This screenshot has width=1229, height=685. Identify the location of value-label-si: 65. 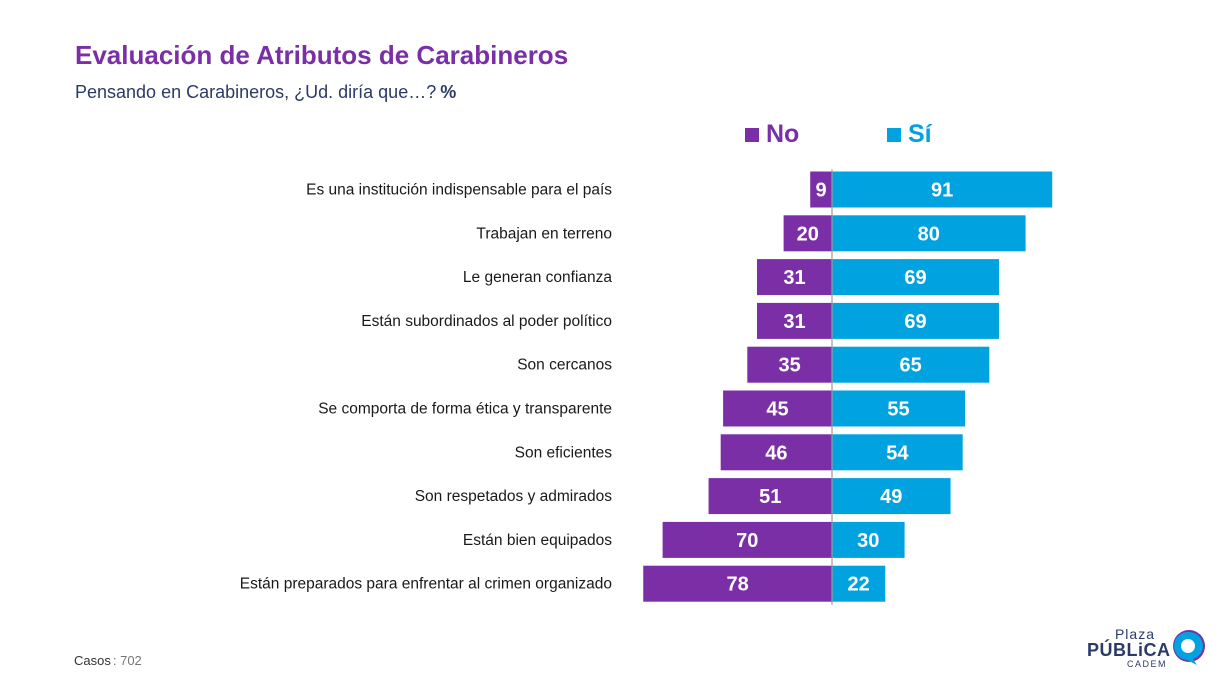
(911, 366).